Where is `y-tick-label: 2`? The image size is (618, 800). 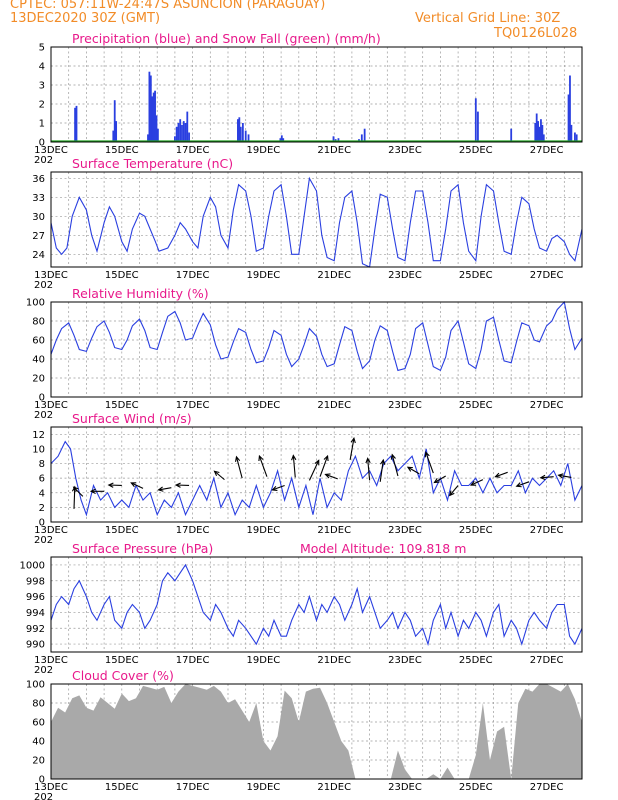
y-tick-label: 2 is located at coordinates (42, 105).